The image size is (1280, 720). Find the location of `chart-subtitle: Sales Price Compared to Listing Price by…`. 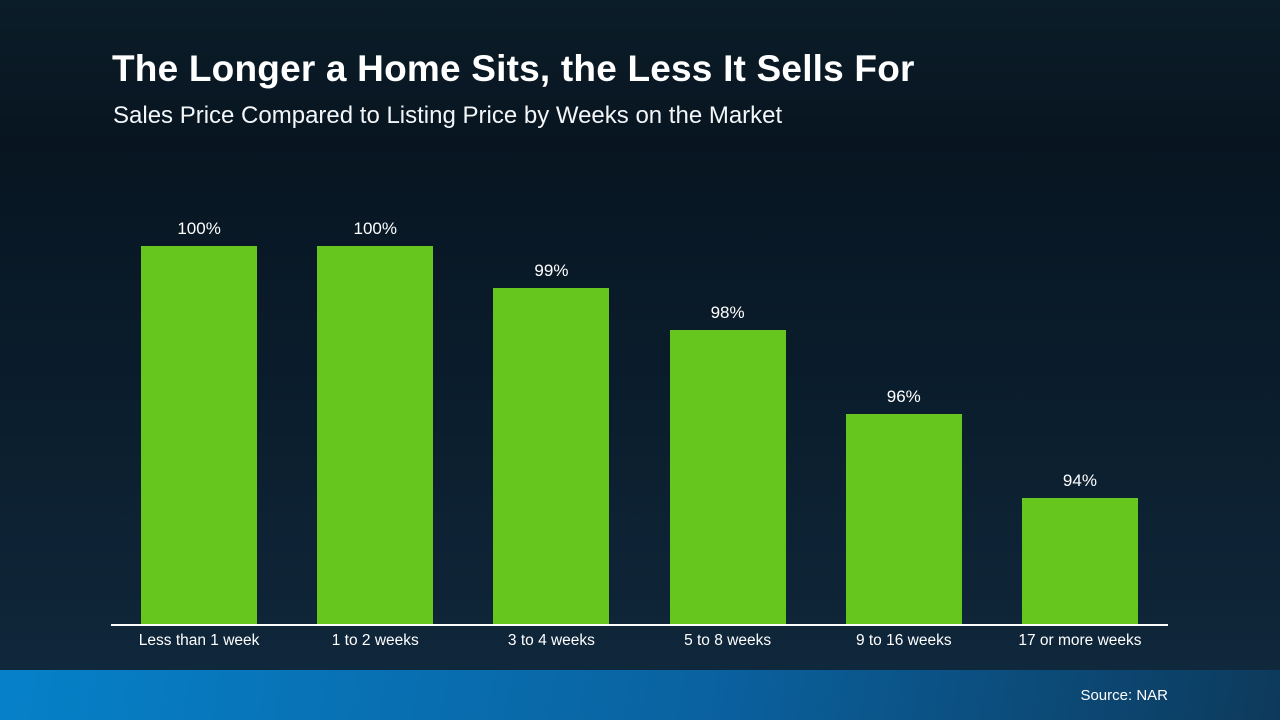

chart-subtitle: Sales Price Compared to Listing Price by… is located at coordinates (448, 115).